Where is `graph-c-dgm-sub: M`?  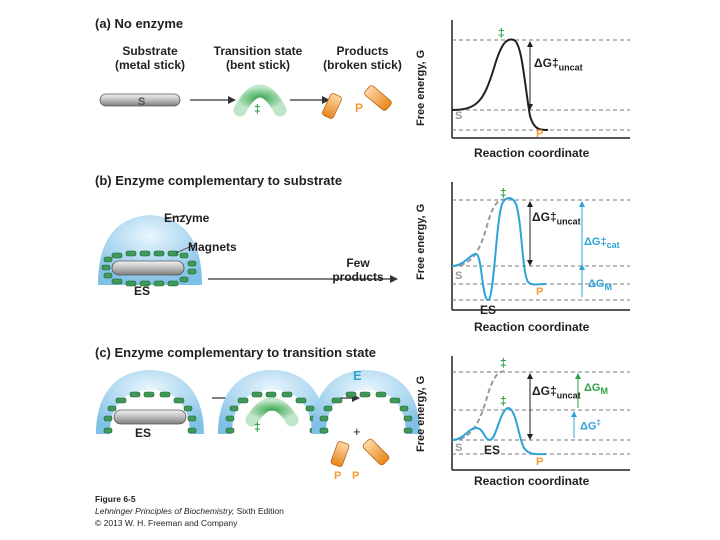
graph-c-dgm-sub: M is located at coordinates (604, 391).